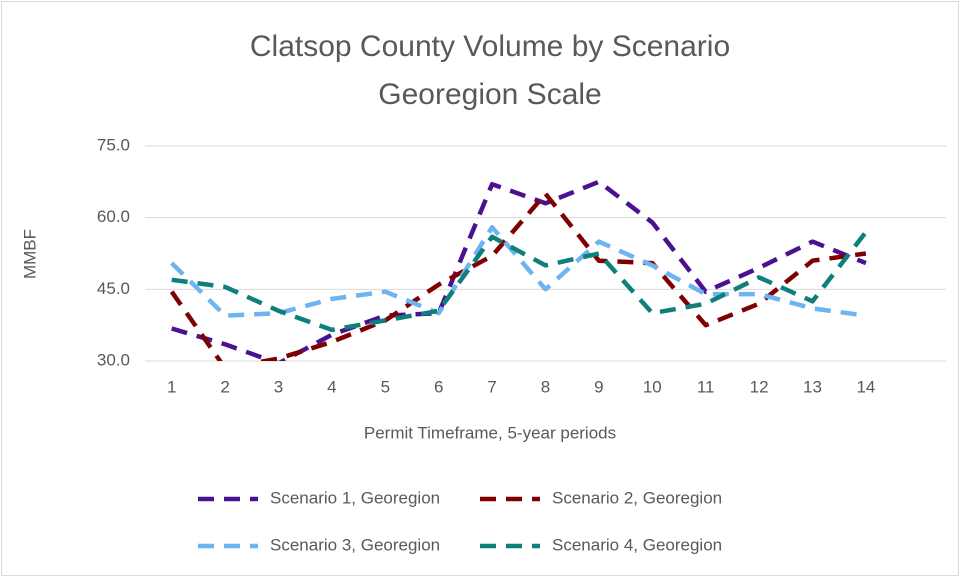 Image resolution: width=961 pixels, height=578 pixels. What do you see at coordinates (331, 386) in the screenshot?
I see `x-tick-label: 4` at bounding box center [331, 386].